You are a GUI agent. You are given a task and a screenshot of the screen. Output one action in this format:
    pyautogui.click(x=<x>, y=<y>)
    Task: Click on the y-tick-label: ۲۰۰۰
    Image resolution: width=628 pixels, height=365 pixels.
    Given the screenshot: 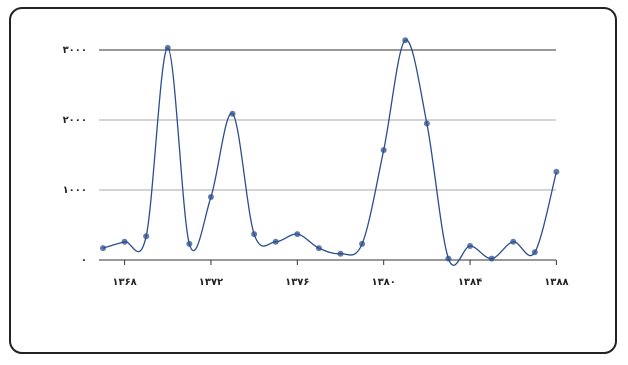 What is the action you would take?
    pyautogui.click(x=75, y=120)
    